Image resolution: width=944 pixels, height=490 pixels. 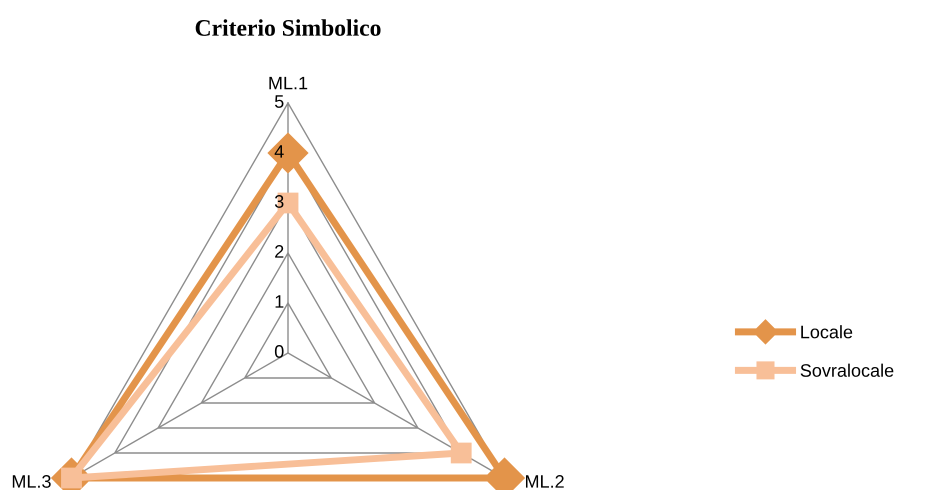 I want to click on chart-title: Criterio Simbolico, so click(x=288, y=27).